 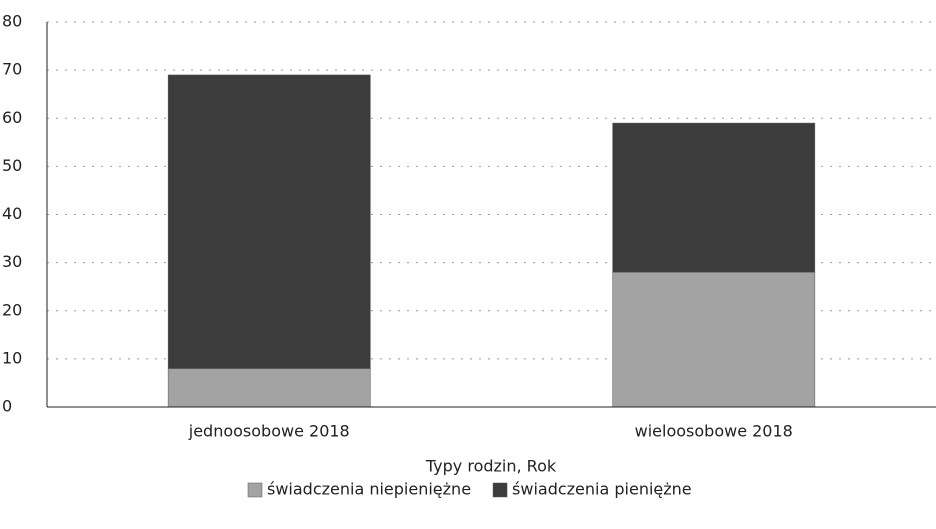 I want to click on y-tick-label: 20, so click(x=12, y=309).